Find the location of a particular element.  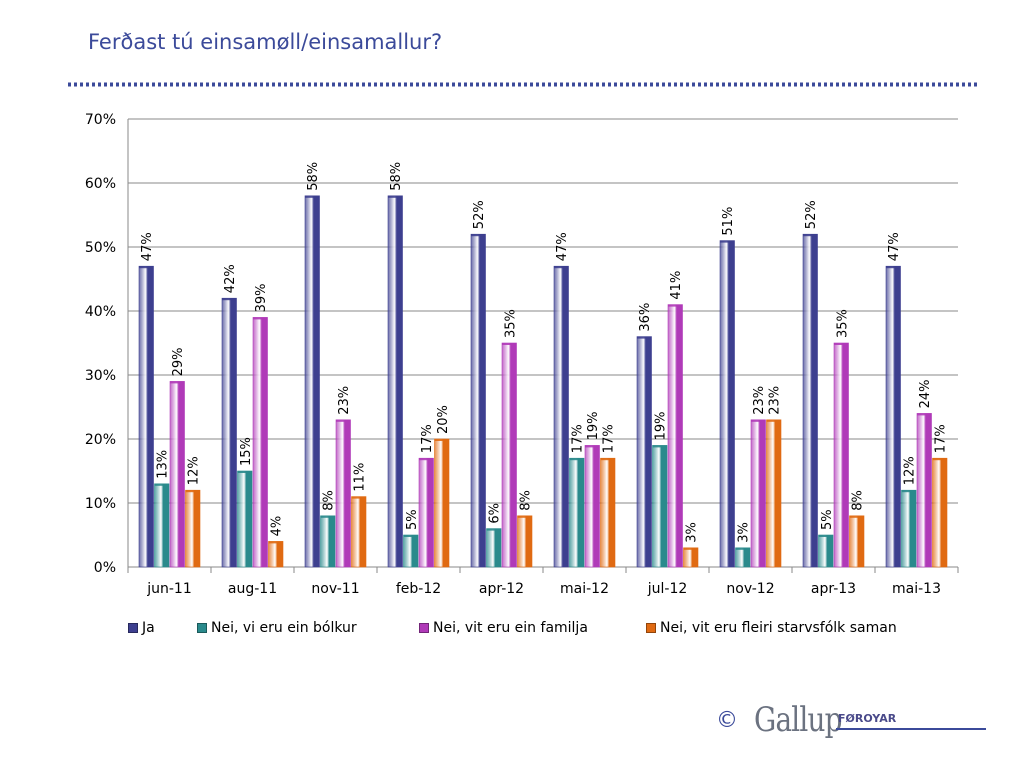

y-tick-label: 60% is located at coordinates (100, 184).